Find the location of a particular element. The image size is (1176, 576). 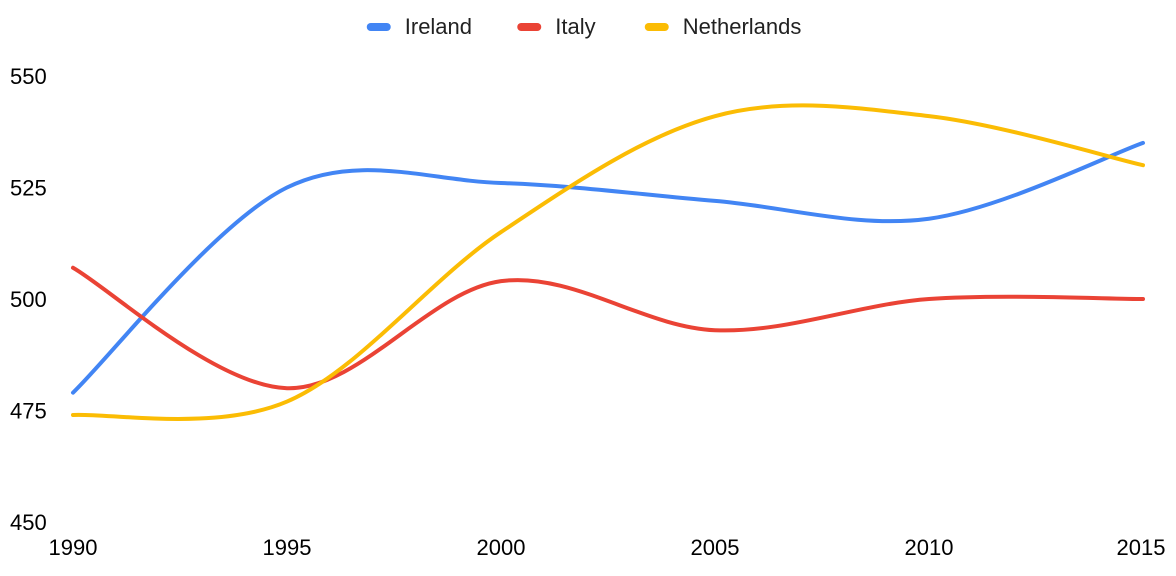

legend-label: Ireland is located at coordinates (438, 26).